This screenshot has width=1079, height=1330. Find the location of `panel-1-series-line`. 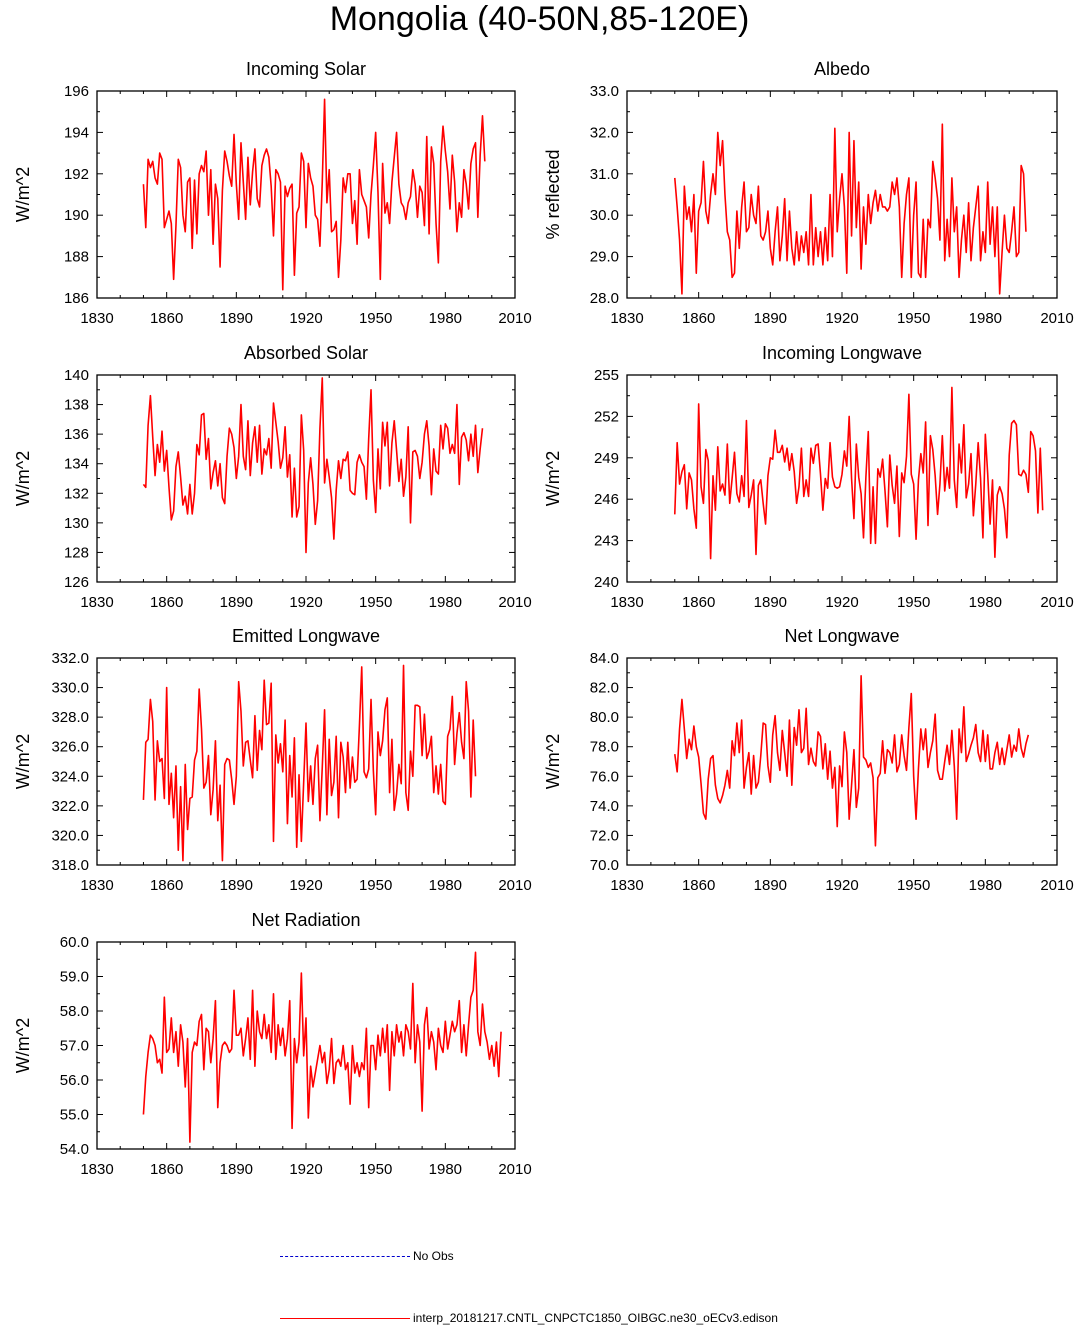

panel-1-series-line is located at coordinates (314, 194).